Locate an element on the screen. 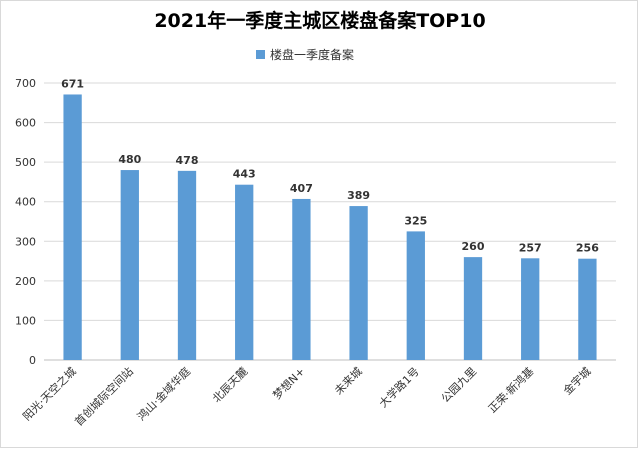 The height and width of the screenshot is (450, 640). data-label: 257 is located at coordinates (530, 247).